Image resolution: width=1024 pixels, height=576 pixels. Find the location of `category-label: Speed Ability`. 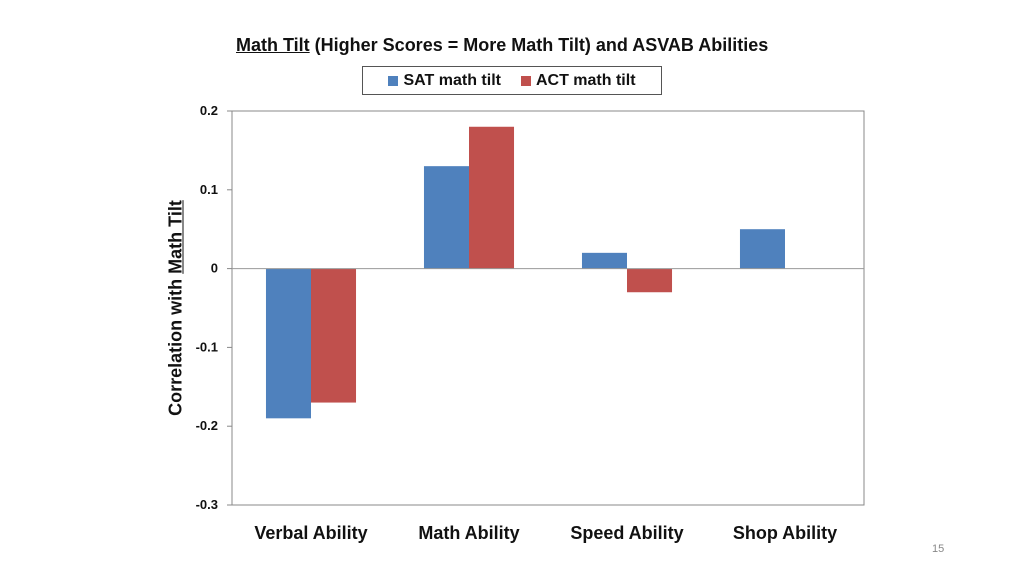

category-label: Speed Ability is located at coordinates (626, 533).